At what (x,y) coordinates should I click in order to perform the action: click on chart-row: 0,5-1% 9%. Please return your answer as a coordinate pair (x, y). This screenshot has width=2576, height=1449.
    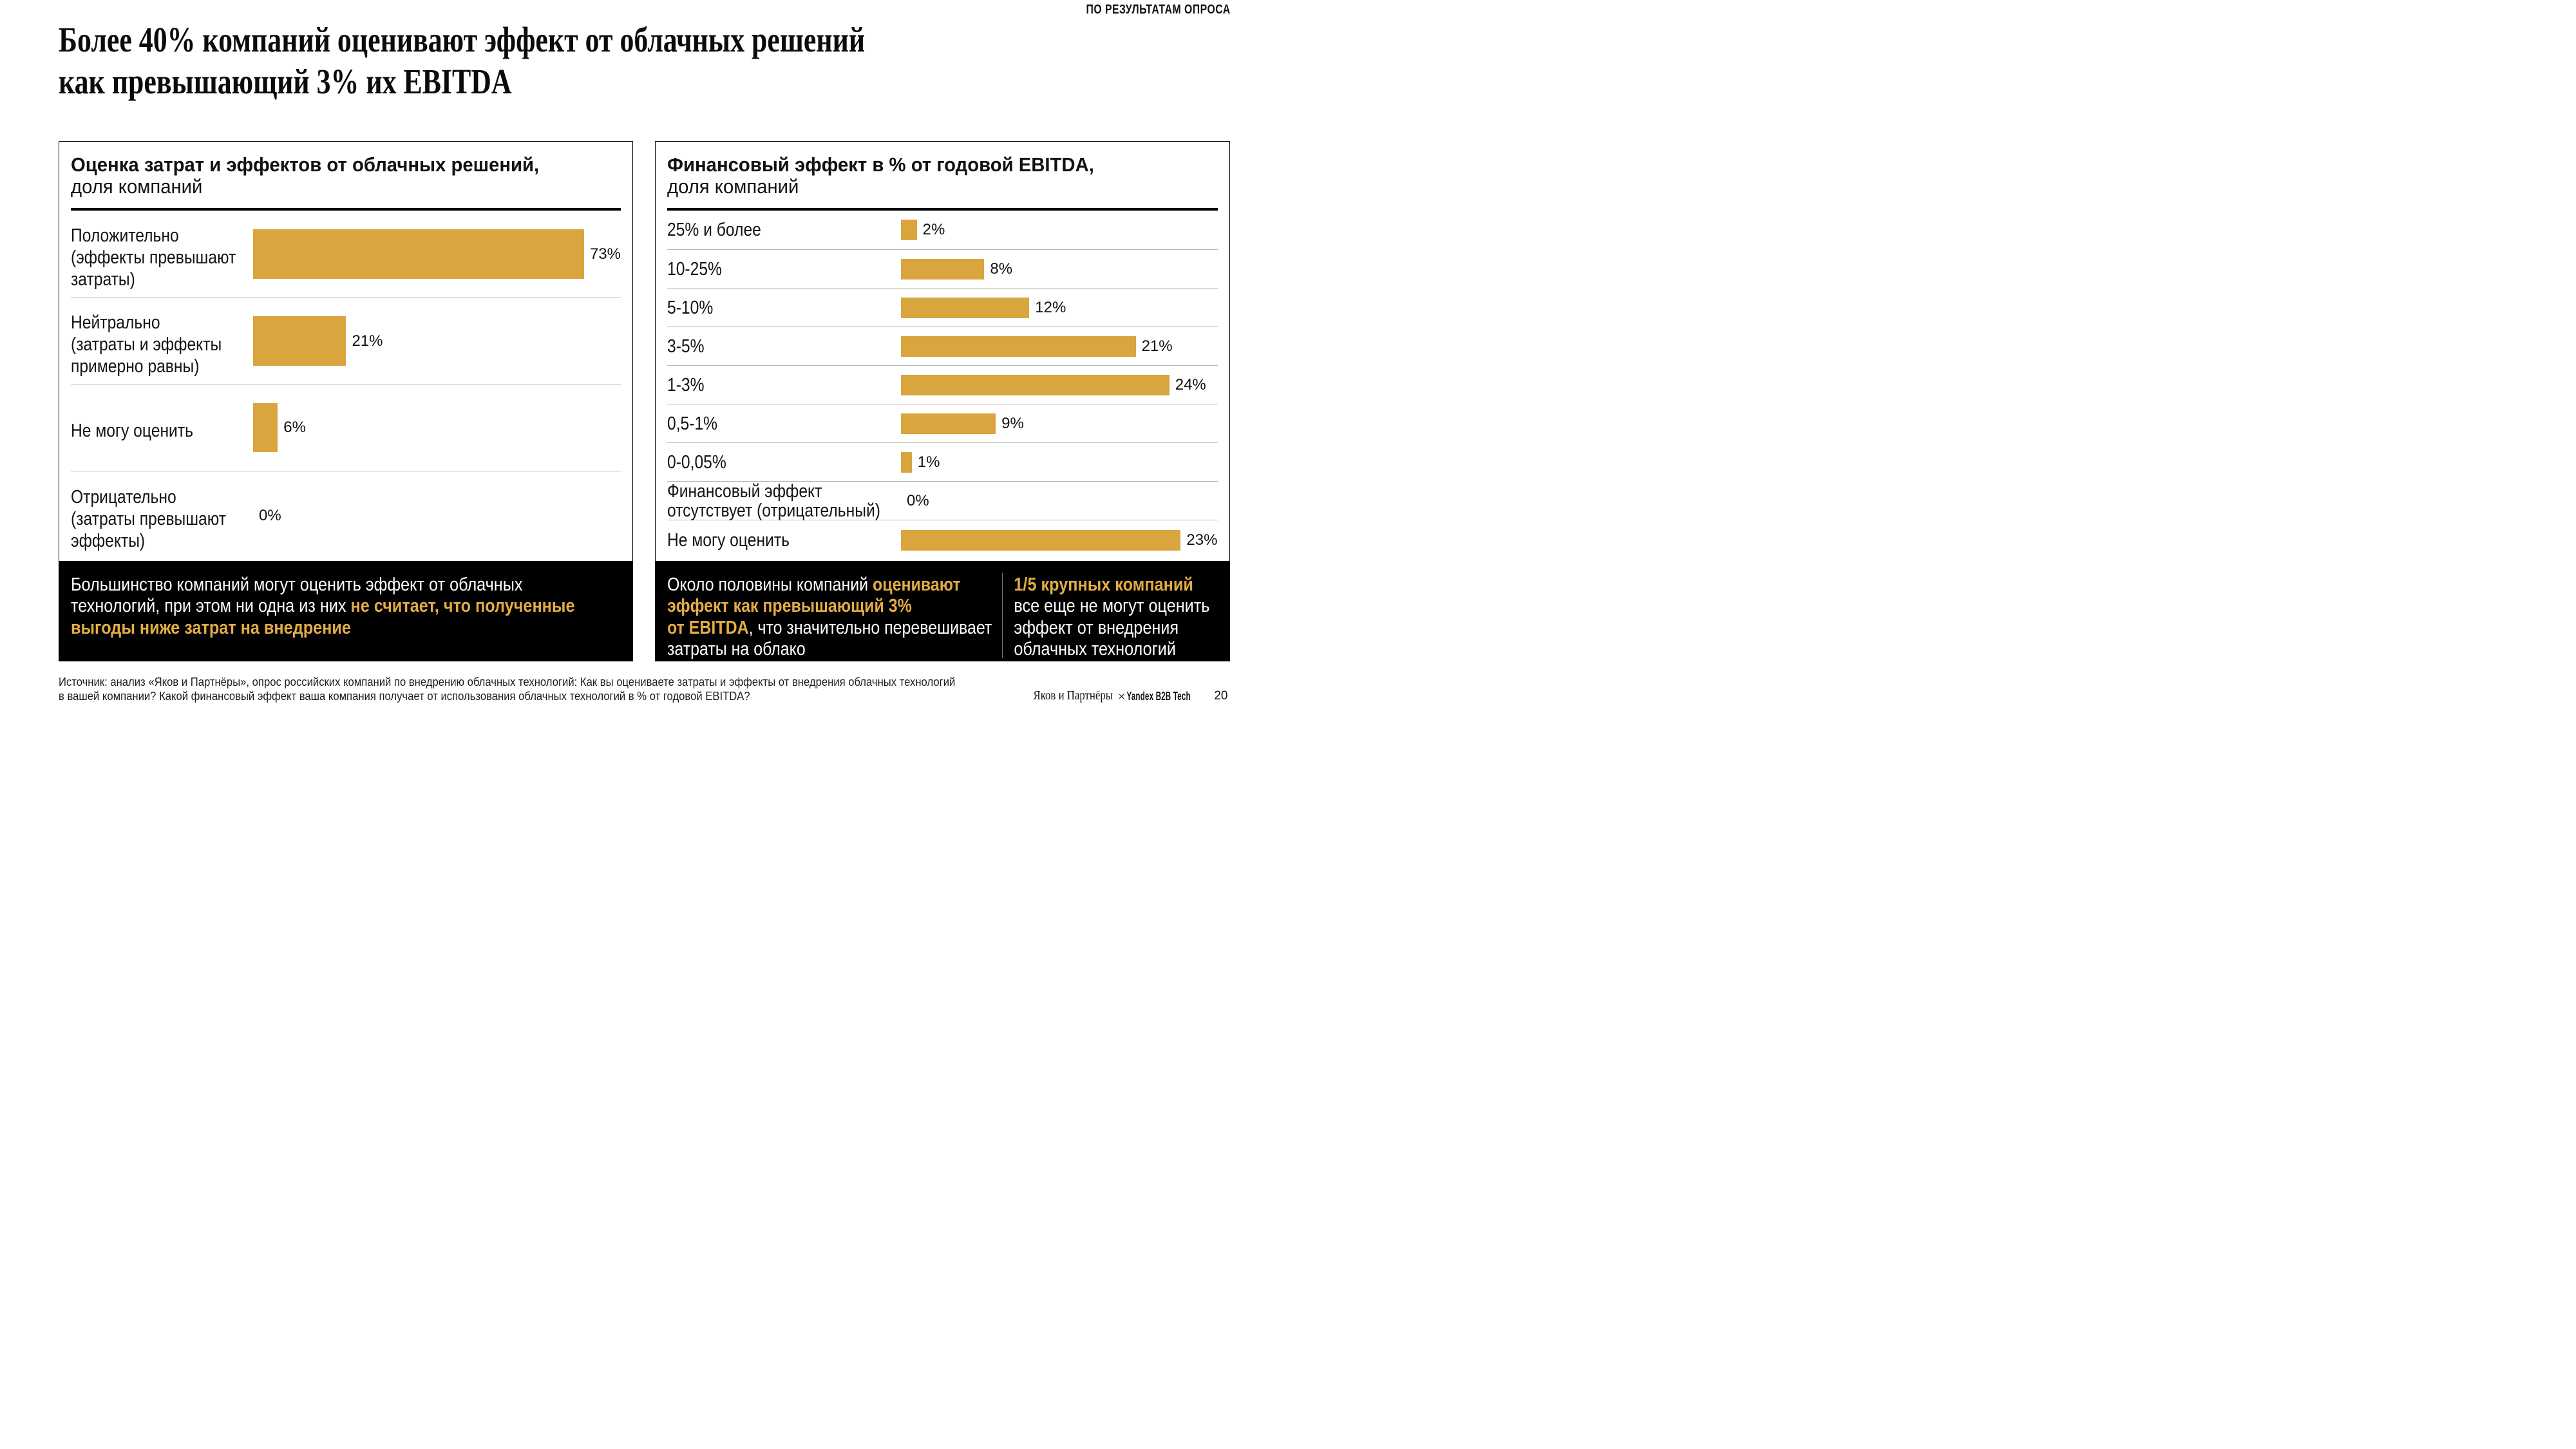
    Looking at the image, I should click on (943, 423).